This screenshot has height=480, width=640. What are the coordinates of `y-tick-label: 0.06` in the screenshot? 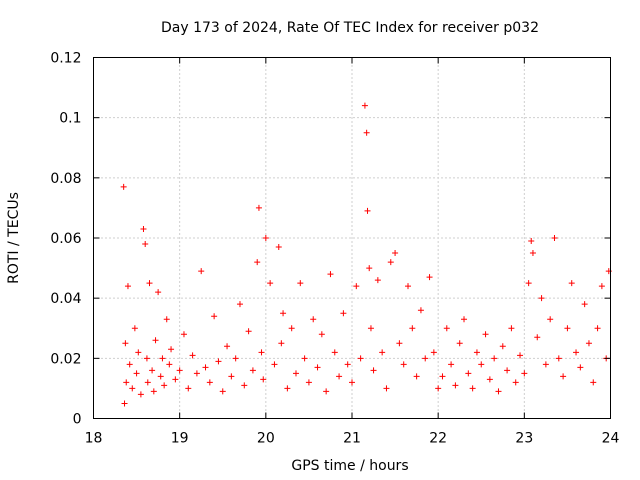 It's located at (65, 239).